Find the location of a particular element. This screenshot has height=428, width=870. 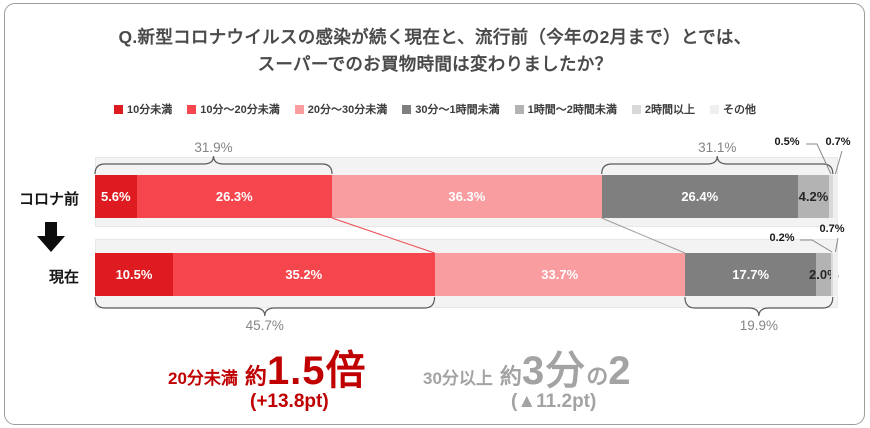

bar-segment-20分～30分未満: 36.3% is located at coordinates (467, 196).